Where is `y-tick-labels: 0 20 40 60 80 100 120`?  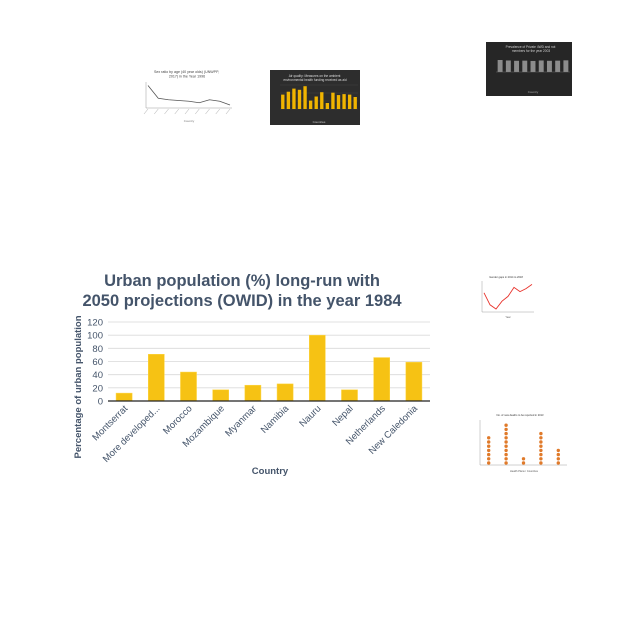 y-tick-labels: 0 20 40 60 80 100 120 is located at coordinates (95, 363).